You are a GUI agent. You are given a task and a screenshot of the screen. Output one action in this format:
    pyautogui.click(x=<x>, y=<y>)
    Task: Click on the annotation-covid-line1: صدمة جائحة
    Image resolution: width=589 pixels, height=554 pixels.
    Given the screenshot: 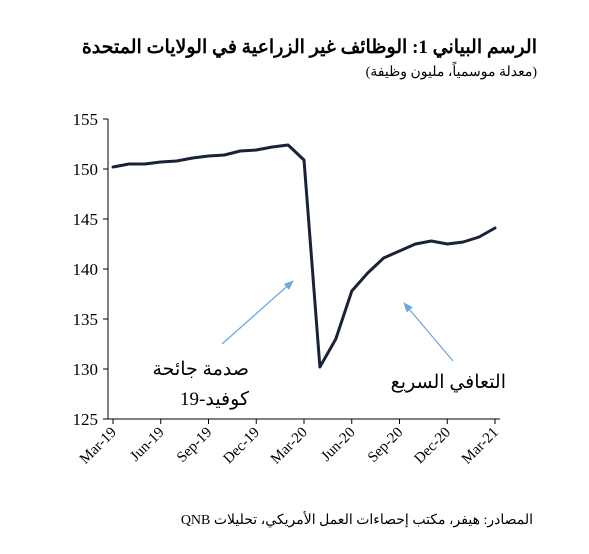 What is the action you would take?
    pyautogui.click(x=201, y=369)
    